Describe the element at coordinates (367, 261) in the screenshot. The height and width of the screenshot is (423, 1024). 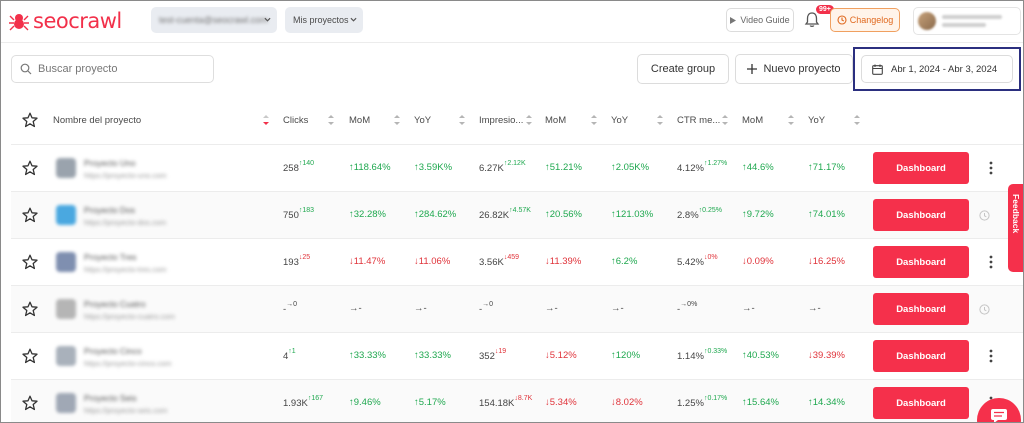
I see `clicks-mom-cell: ↓11.47%` at that location.